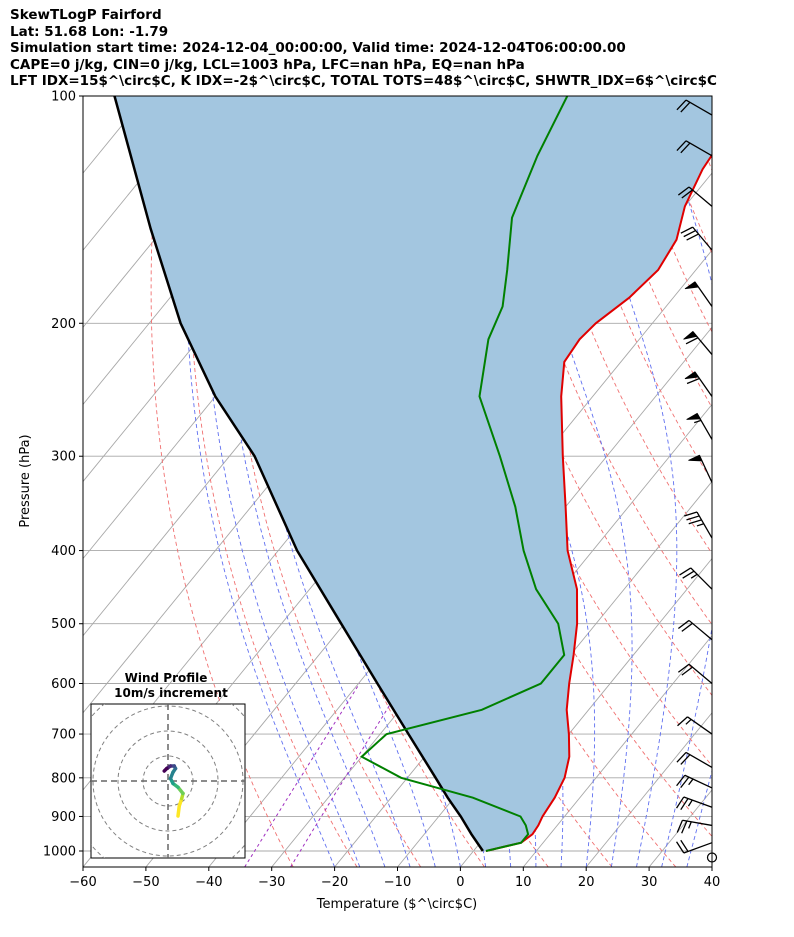 The height and width of the screenshot is (937, 794). I want to click on hodograph-content, so click(168, 781).